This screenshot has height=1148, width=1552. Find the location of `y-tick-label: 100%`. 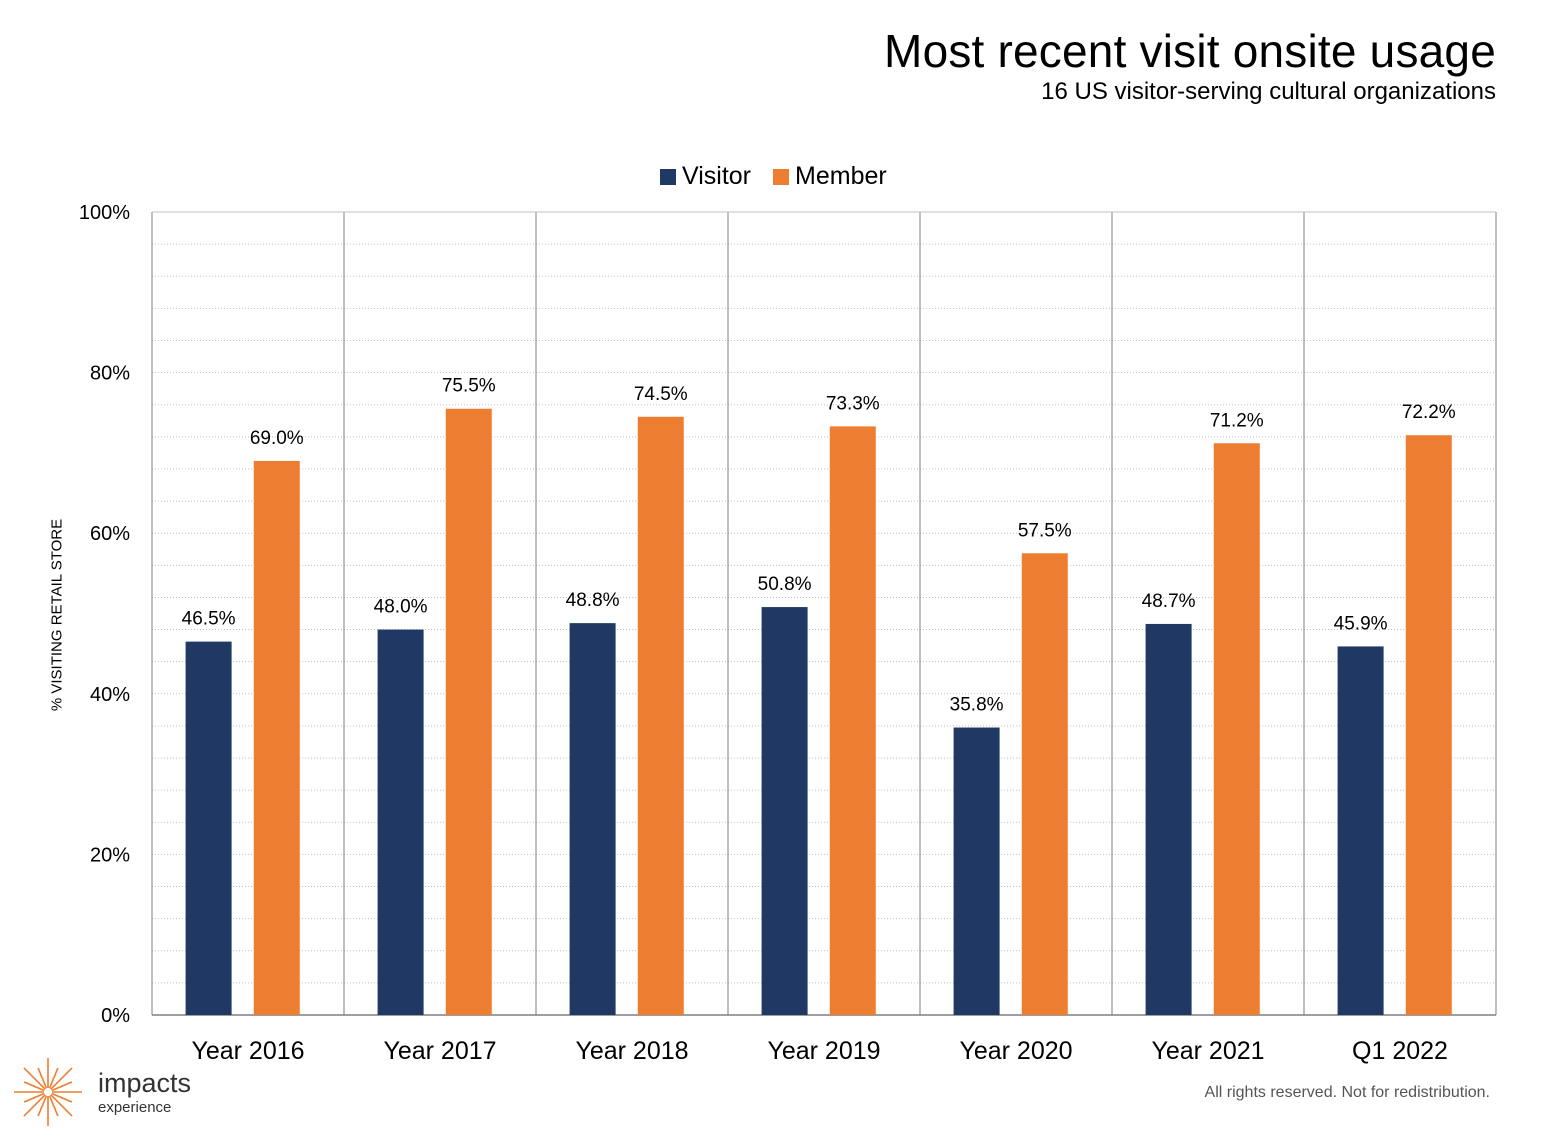

y-tick-label: 100% is located at coordinates (104, 213).